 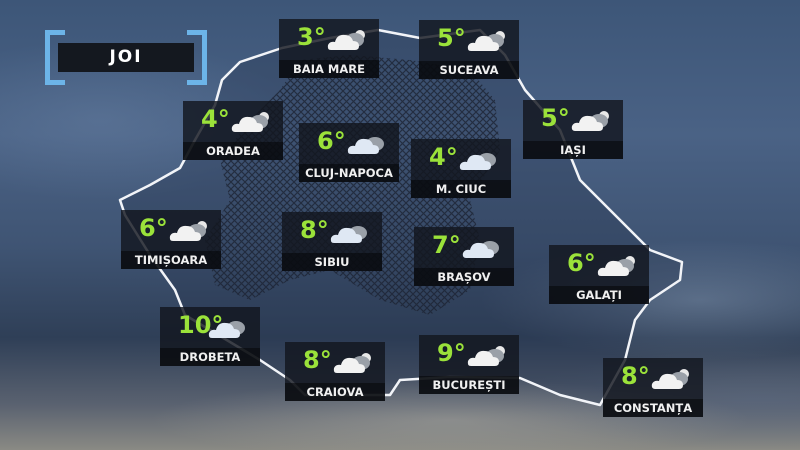 I want to click on city-card: 5° SUCEAVA, so click(x=469, y=49).